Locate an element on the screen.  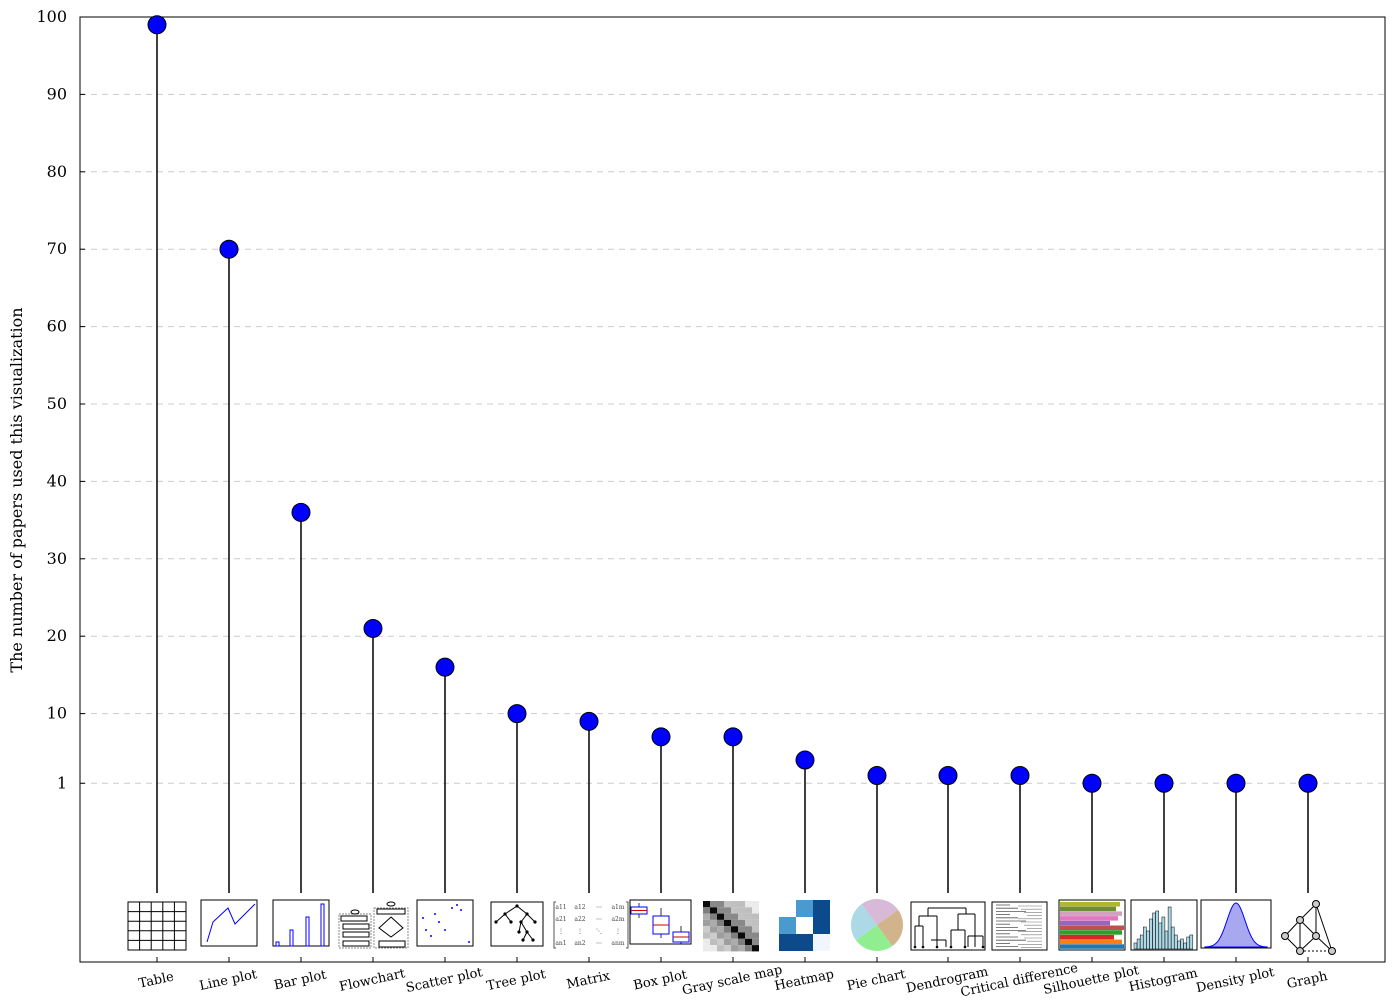
x-tick-label: Bar plot is located at coordinates (301, 981).